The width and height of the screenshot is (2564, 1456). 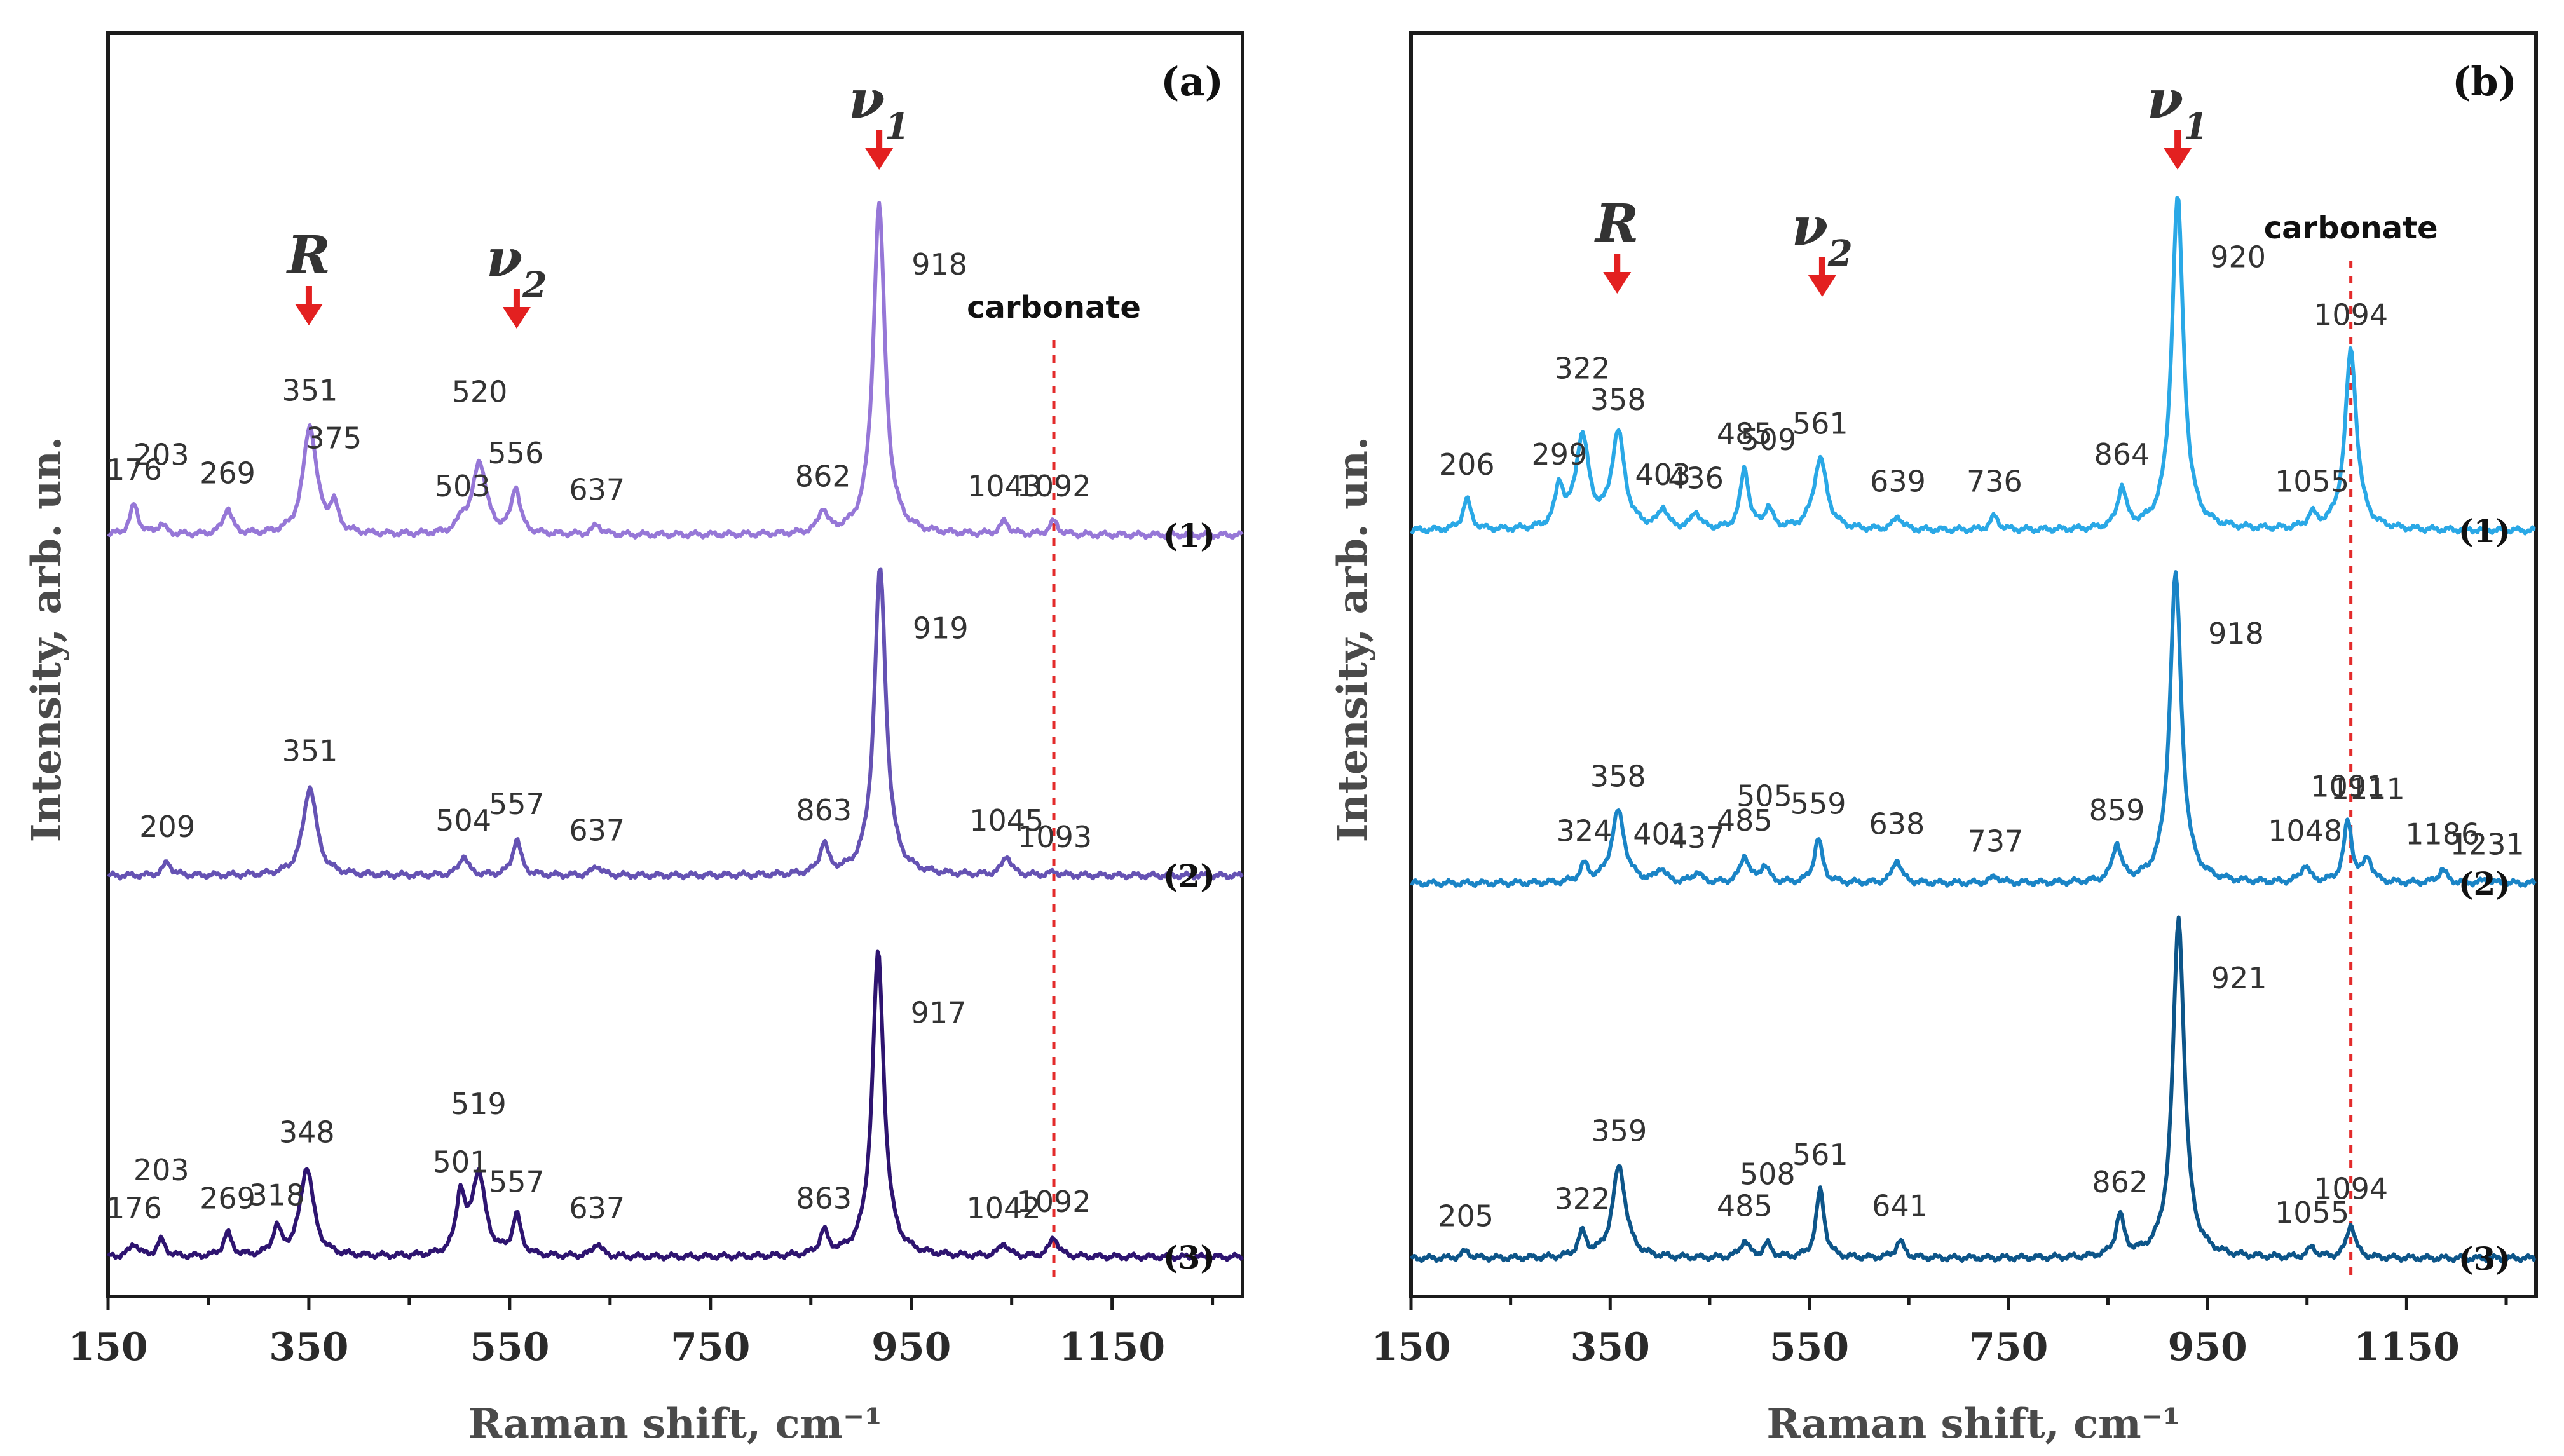 What do you see at coordinates (463, 486) in the screenshot?
I see `peak-label: 503` at bounding box center [463, 486].